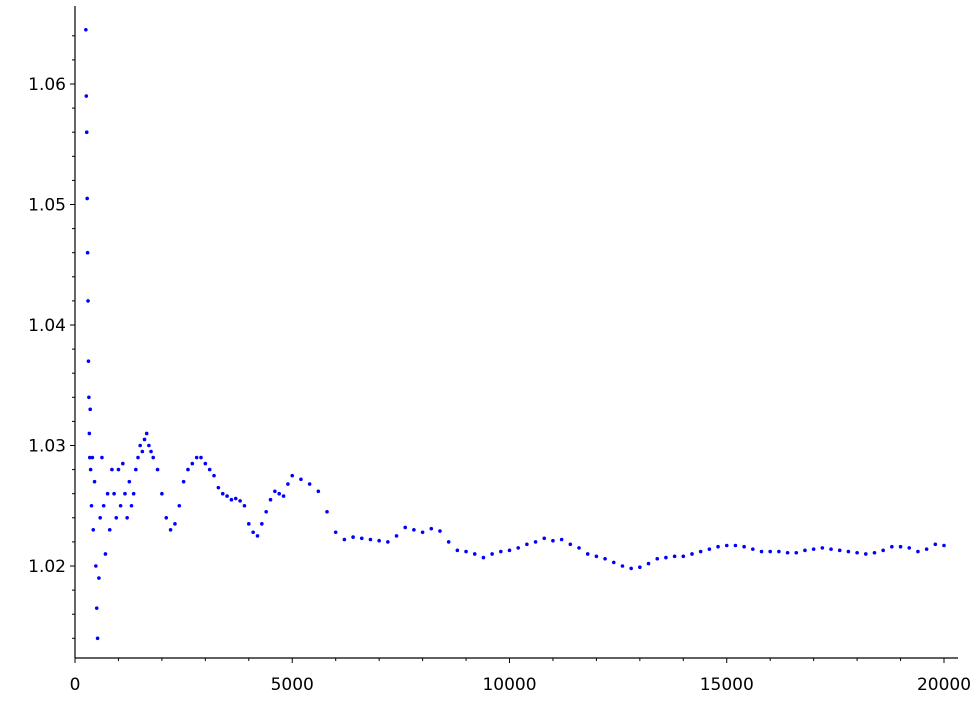  What do you see at coordinates (47, 567) in the screenshot?
I see `y-tick-label: 1.02` at bounding box center [47, 567].